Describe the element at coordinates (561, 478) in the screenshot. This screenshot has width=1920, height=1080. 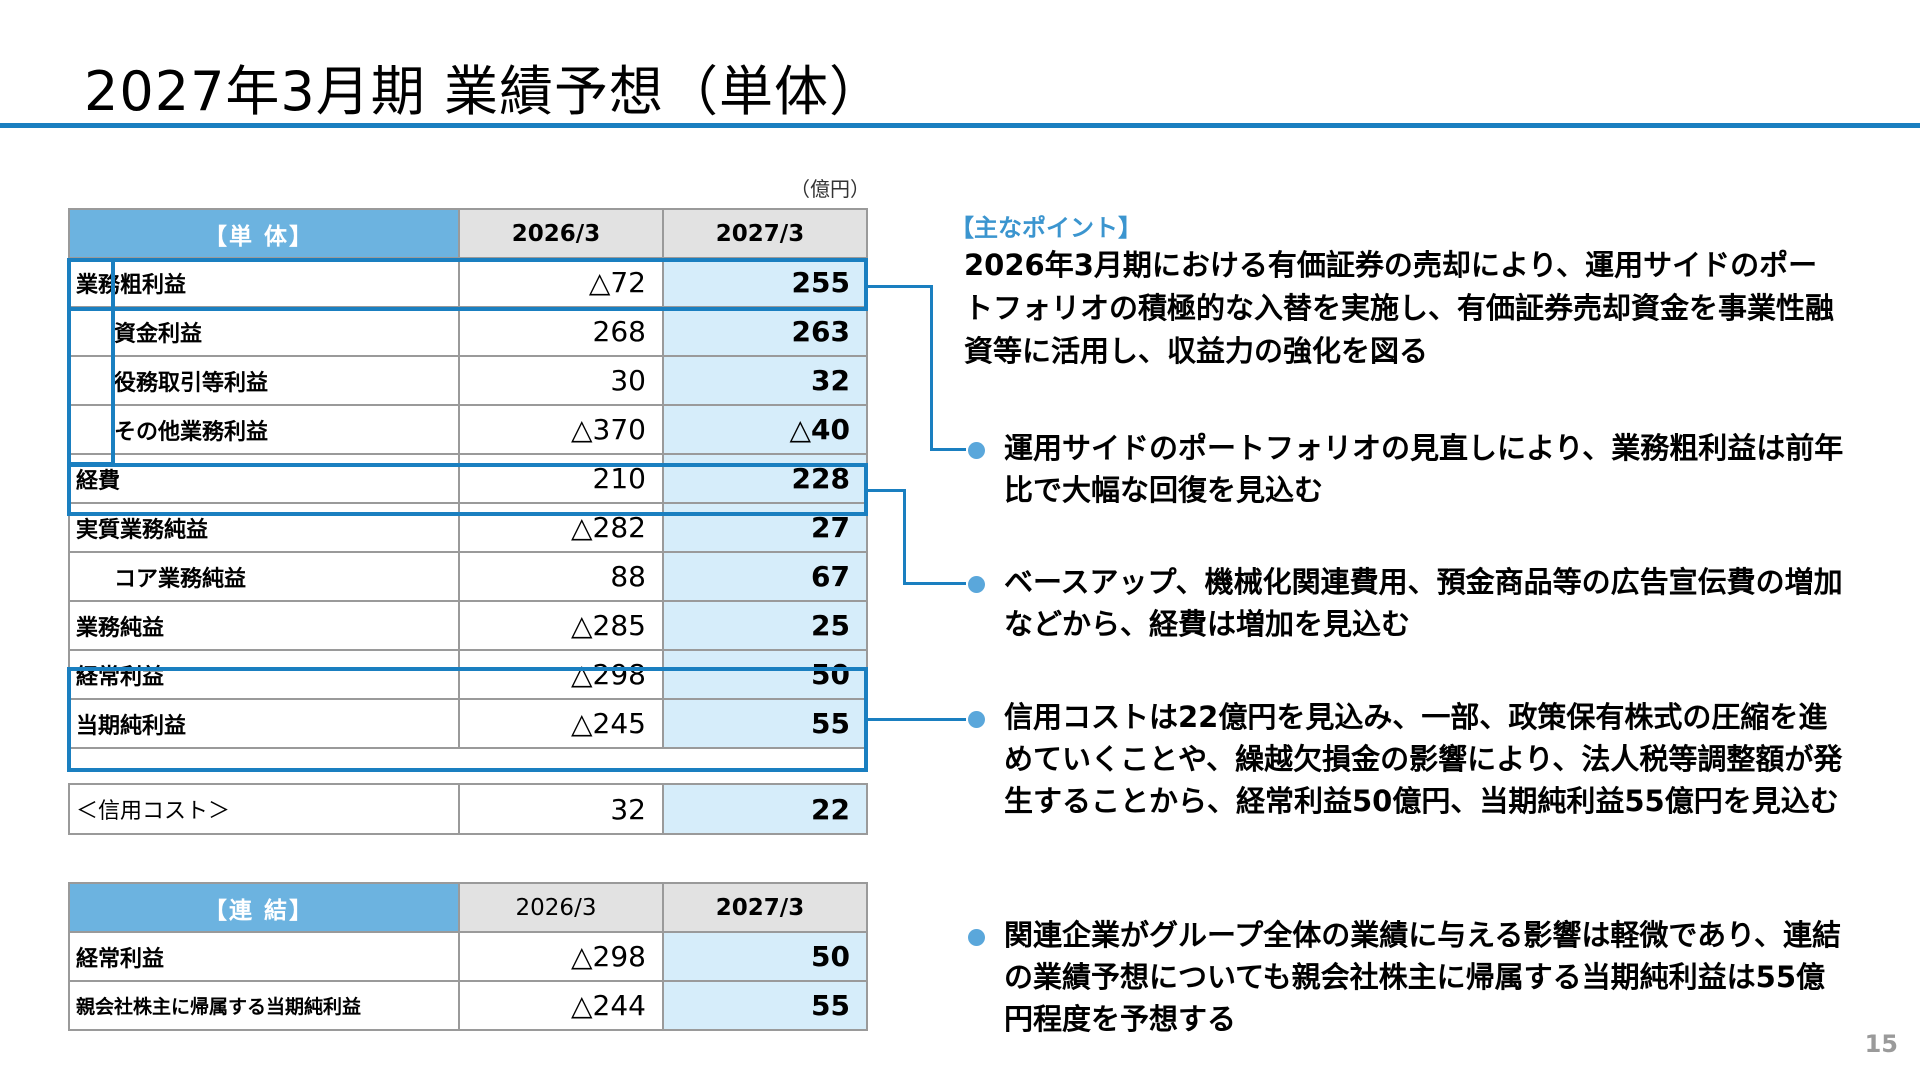
I see `value-2026: 210` at that location.